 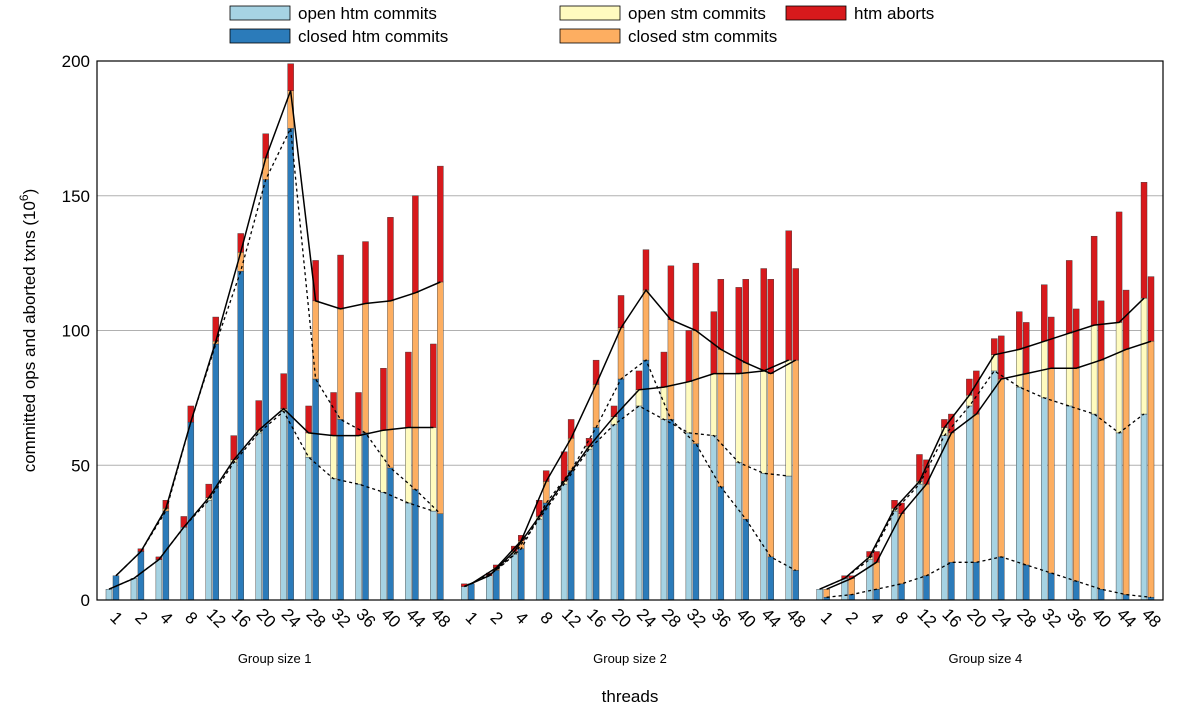 What do you see at coordinates (367, 13) in the screenshot?
I see `legend-label: open htm commits` at bounding box center [367, 13].